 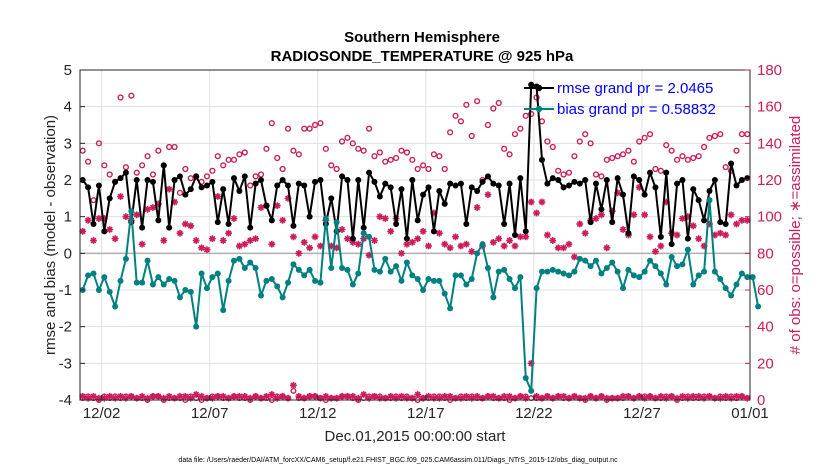 What do you see at coordinates (65, 363) in the screenshot?
I see `y-tick-label: -3` at bounding box center [65, 363].